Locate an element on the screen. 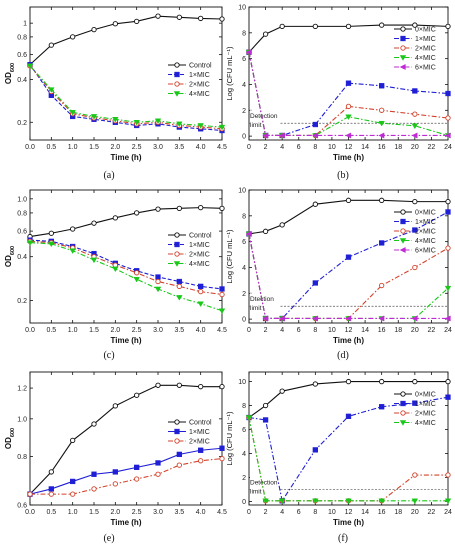 The width and height of the screenshot is (455, 550). x-tick-label: 2.5 is located at coordinates (137, 512).